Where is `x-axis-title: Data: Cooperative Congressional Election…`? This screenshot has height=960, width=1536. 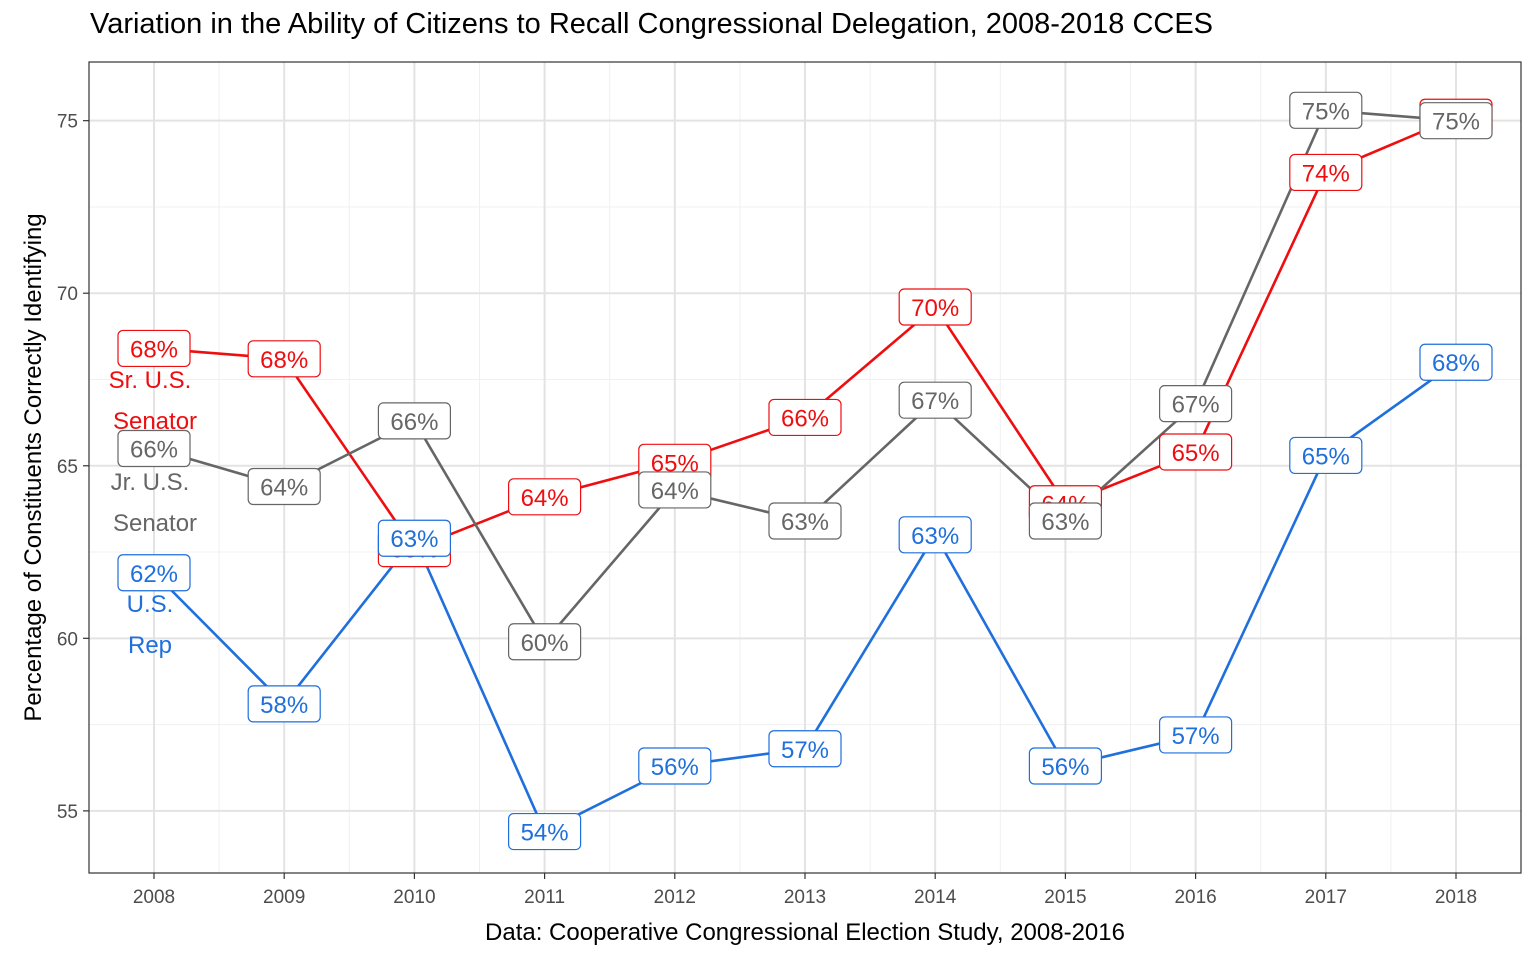 x-axis-title: Data: Cooperative Congressional Election… is located at coordinates (805, 932).